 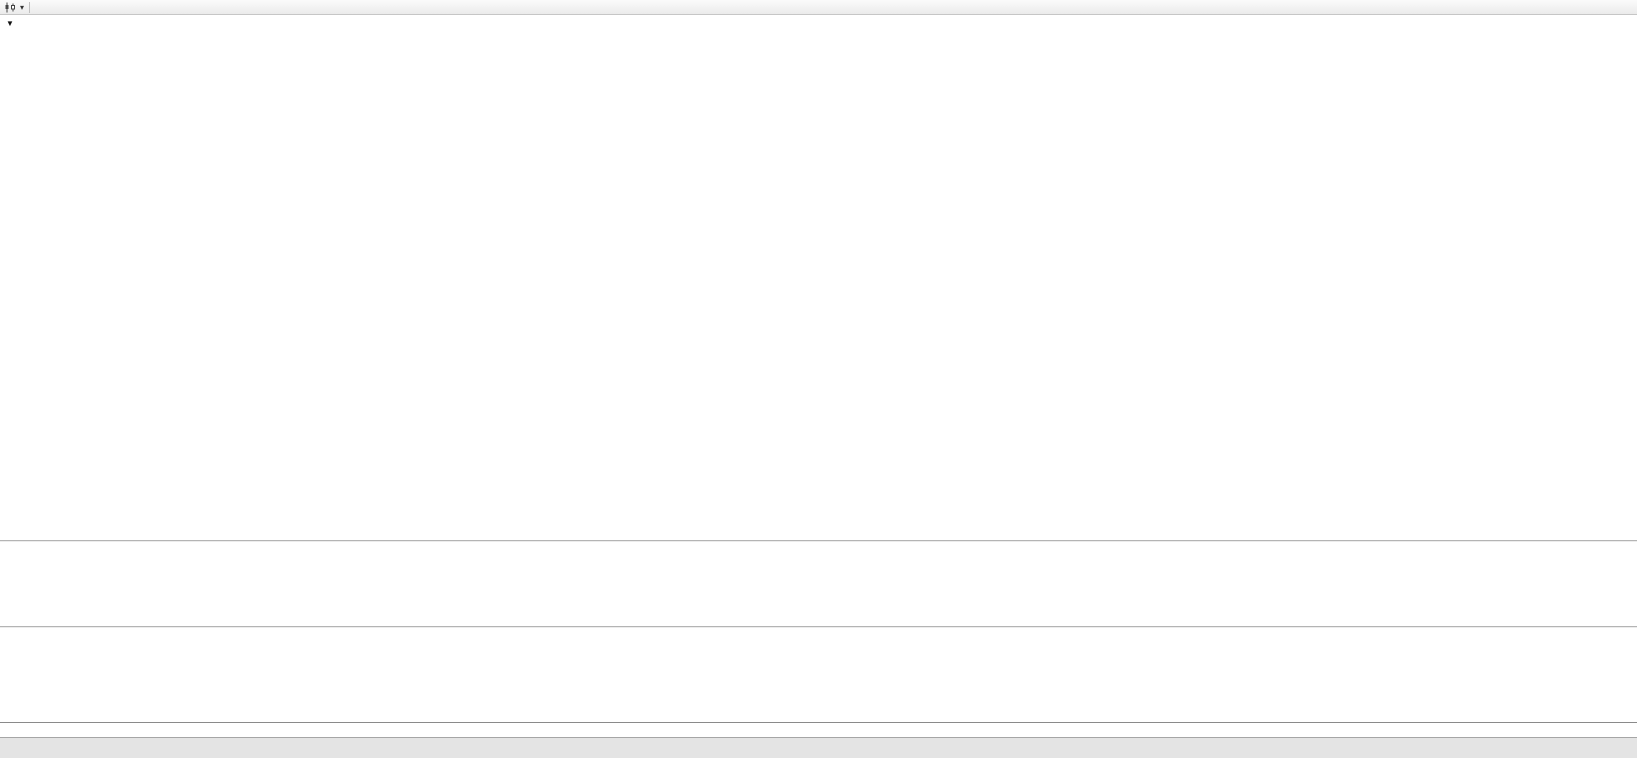 I want to click on one-click-trading-arrow: ▼, so click(x=10, y=23).